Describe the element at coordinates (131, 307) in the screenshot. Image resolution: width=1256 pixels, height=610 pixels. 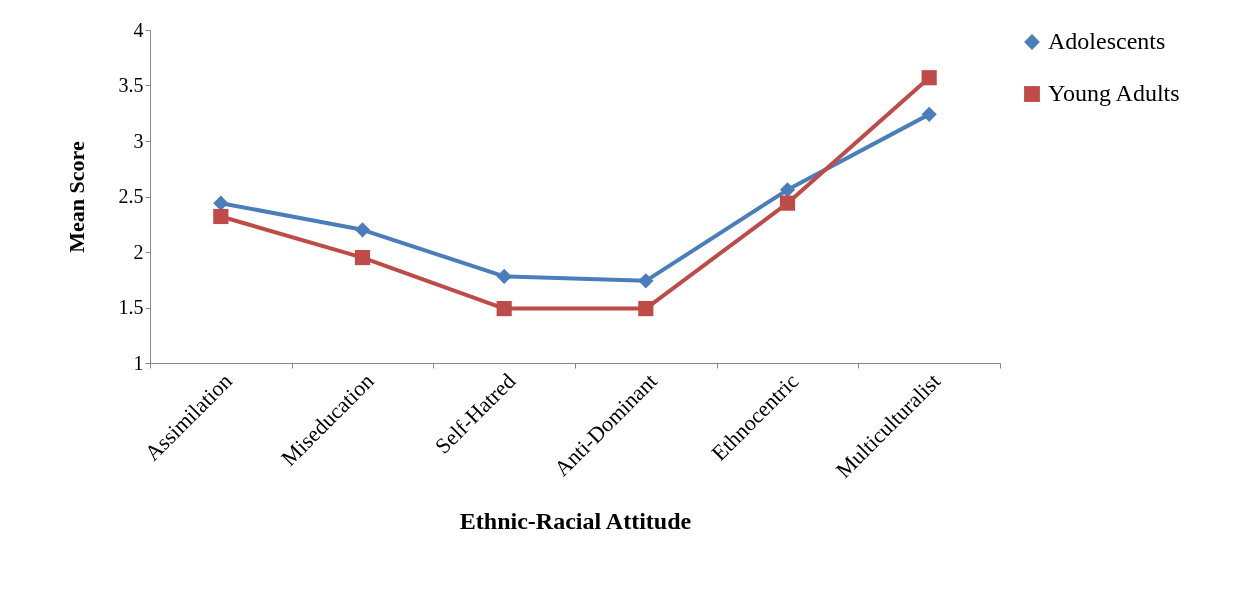
I see `y-tick-label: 1.5` at that location.